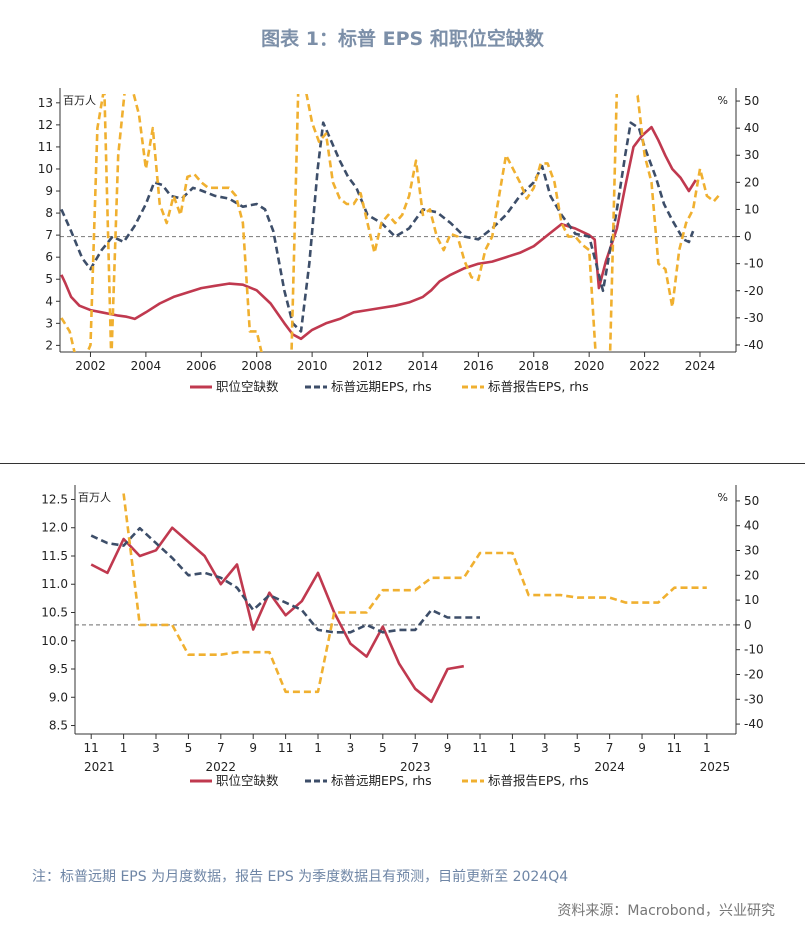 Image resolution: width=805 pixels, height=936 pixels. I want to click on x-tick-label: 2020, so click(589, 366).